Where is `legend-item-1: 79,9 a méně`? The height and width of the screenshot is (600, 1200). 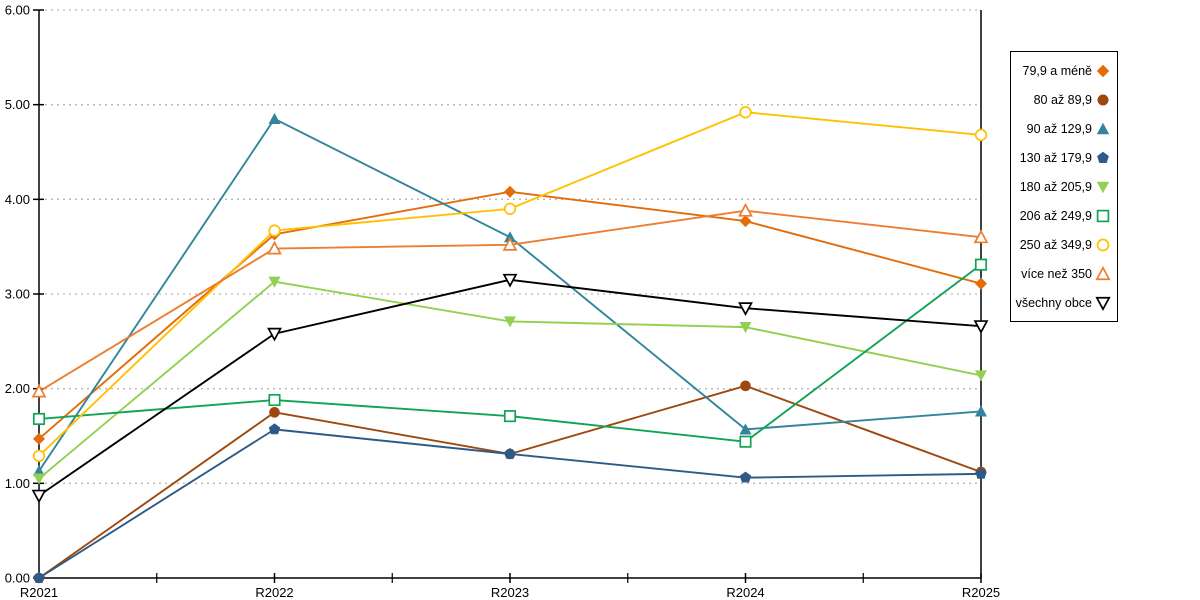
legend-item-1: 79,9 a méně is located at coordinates (1062, 71).